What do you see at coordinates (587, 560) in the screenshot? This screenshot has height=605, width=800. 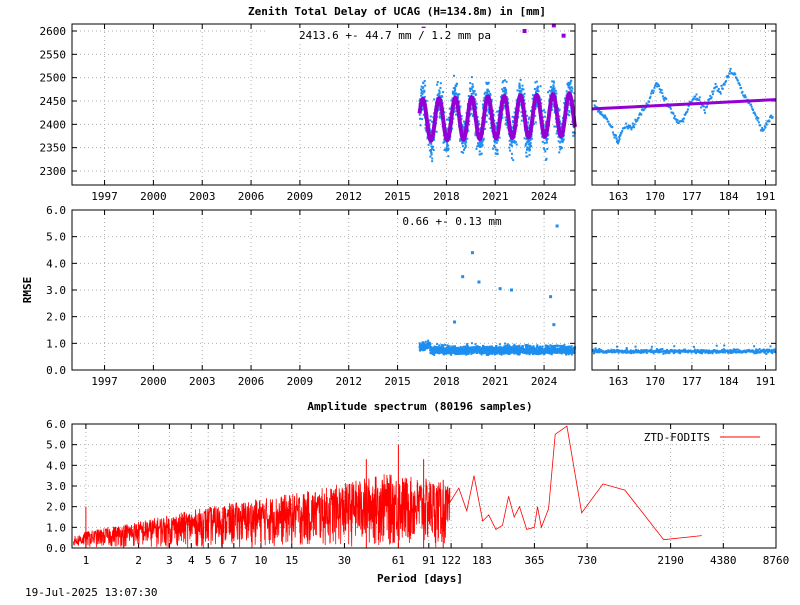 I see `spectrum-xtick-label: 730` at bounding box center [587, 560].